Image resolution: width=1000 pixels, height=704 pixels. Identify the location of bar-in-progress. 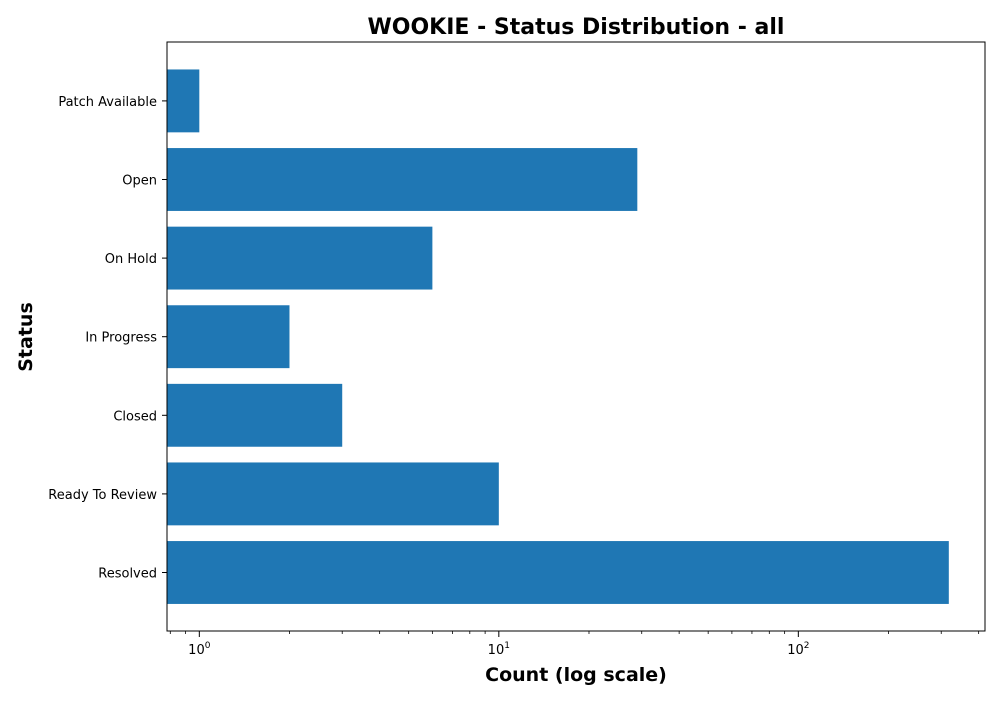
(228, 337).